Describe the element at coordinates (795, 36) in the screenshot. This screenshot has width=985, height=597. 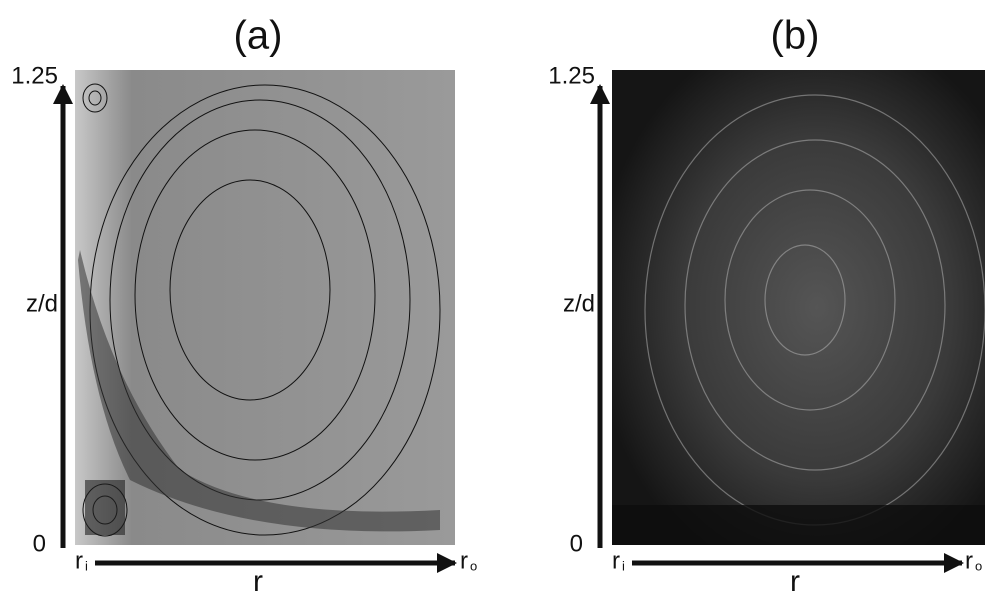
I see `panel-label: (b)` at that location.